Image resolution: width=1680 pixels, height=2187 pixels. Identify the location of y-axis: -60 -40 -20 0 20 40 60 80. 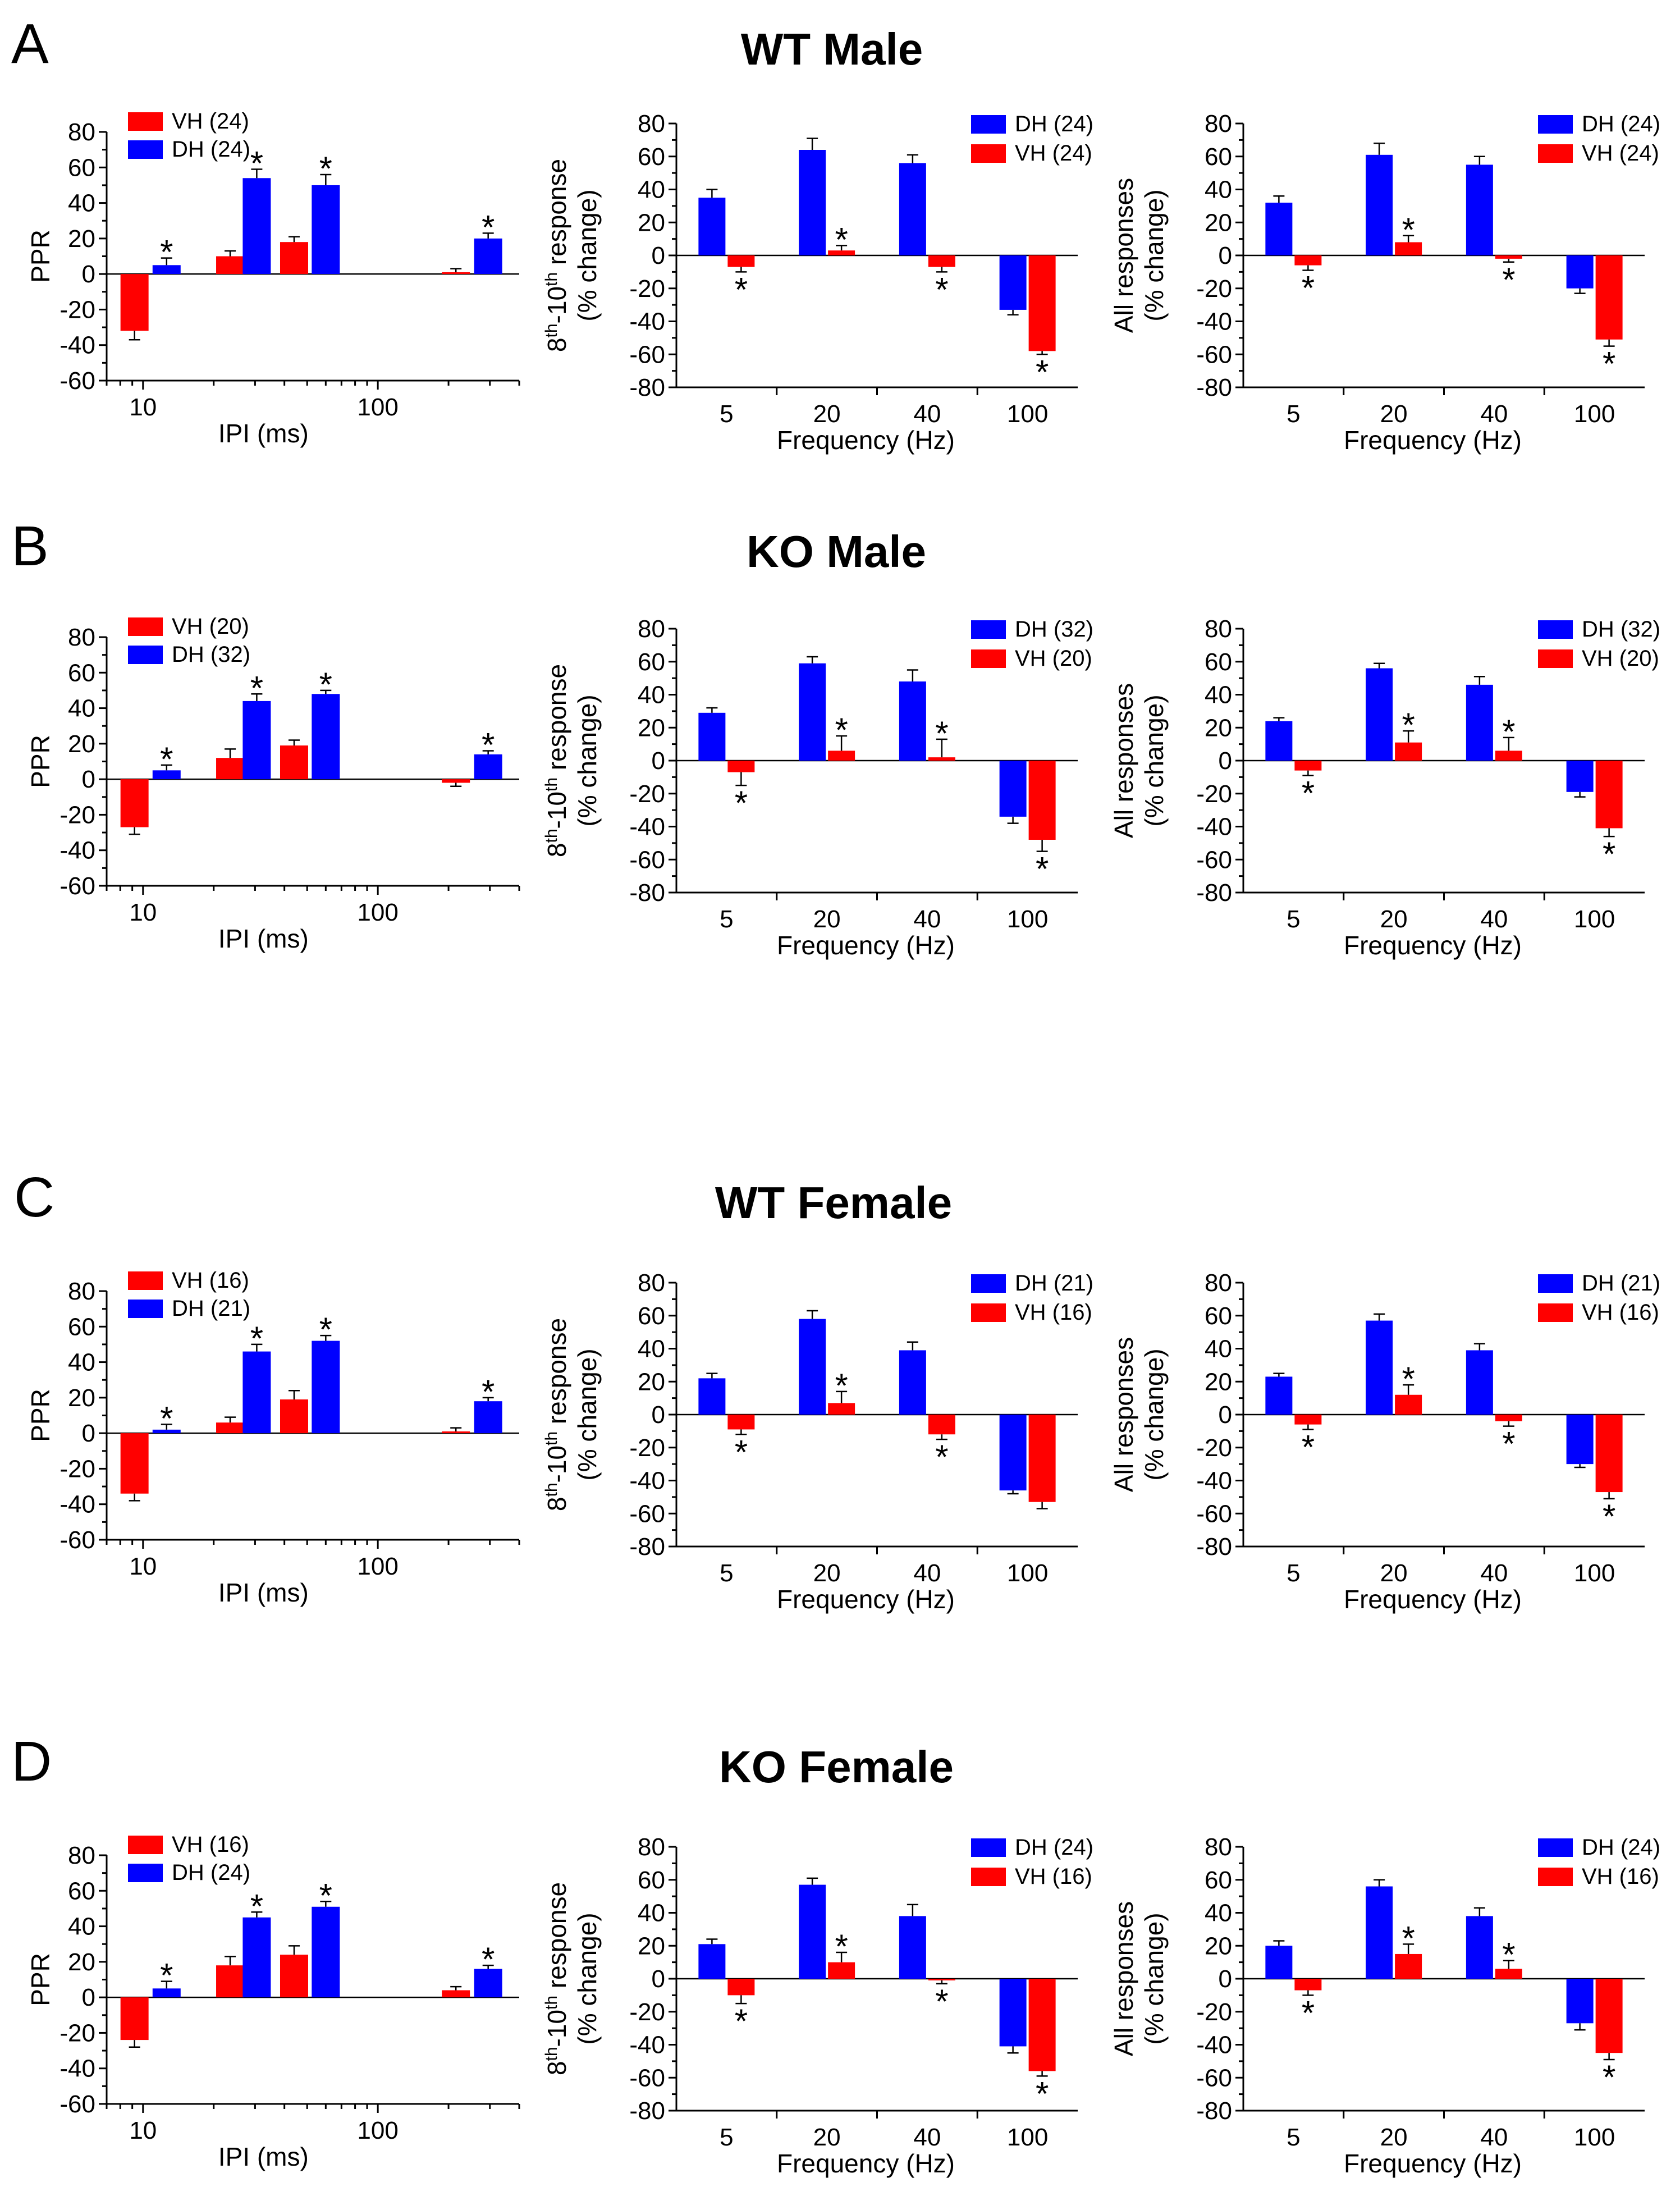
(84, 1416).